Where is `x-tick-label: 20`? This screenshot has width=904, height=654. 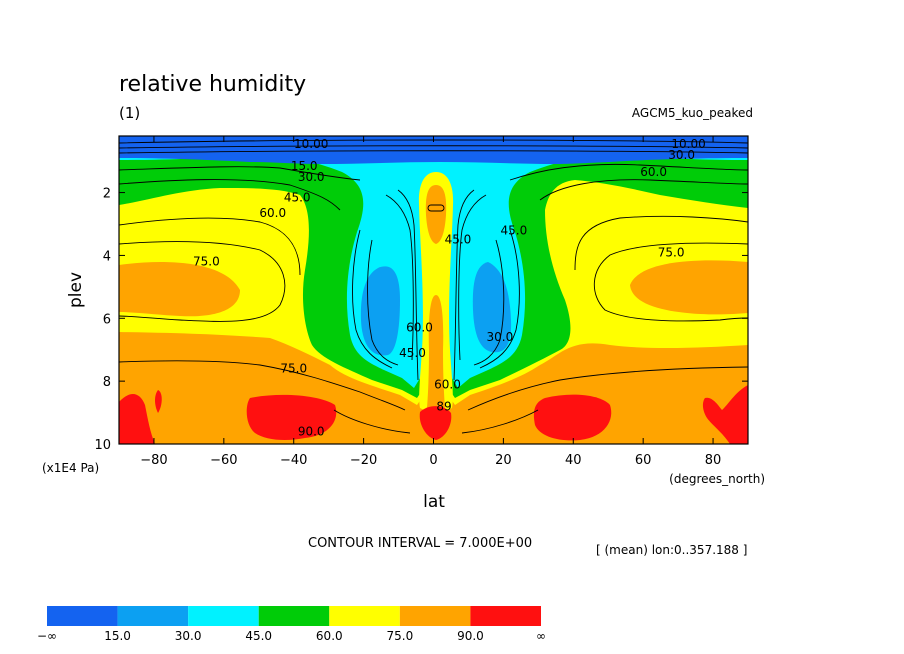
x-tick-label: 20 is located at coordinates (503, 460).